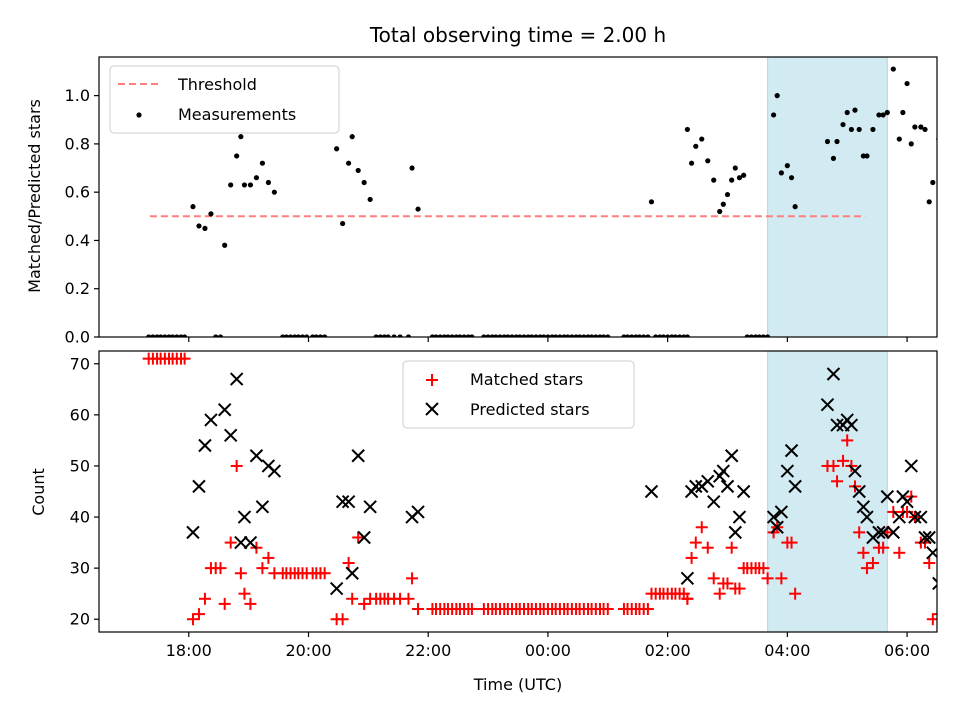 The height and width of the screenshot is (720, 960). I want to click on bottom-x-tick-label: 18:00, so click(189, 650).